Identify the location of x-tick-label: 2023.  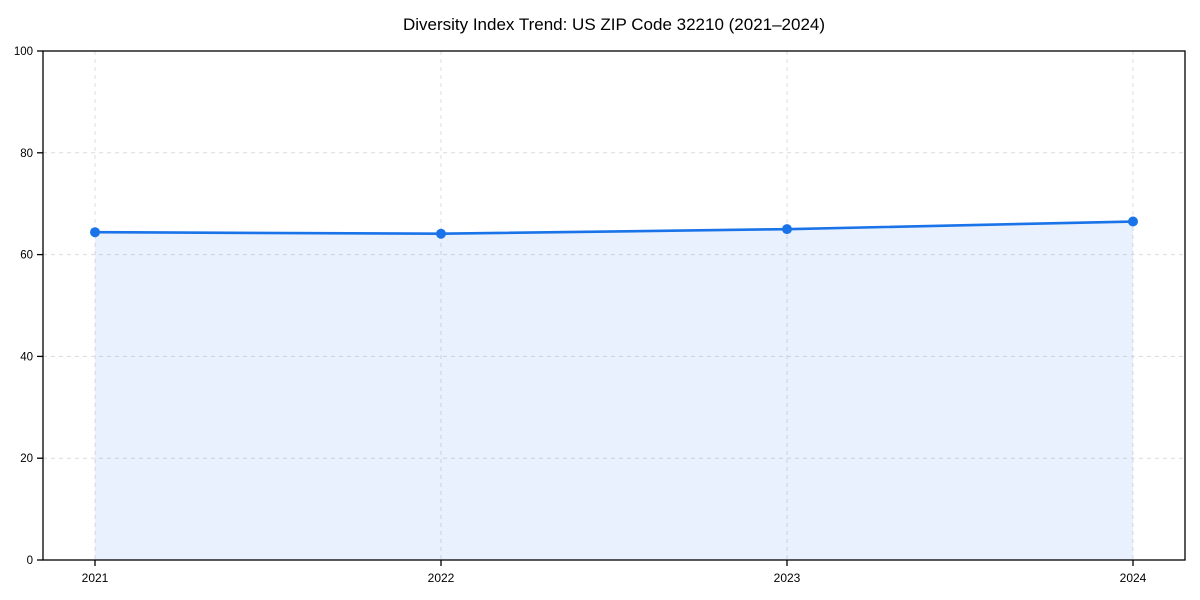
(787, 578).